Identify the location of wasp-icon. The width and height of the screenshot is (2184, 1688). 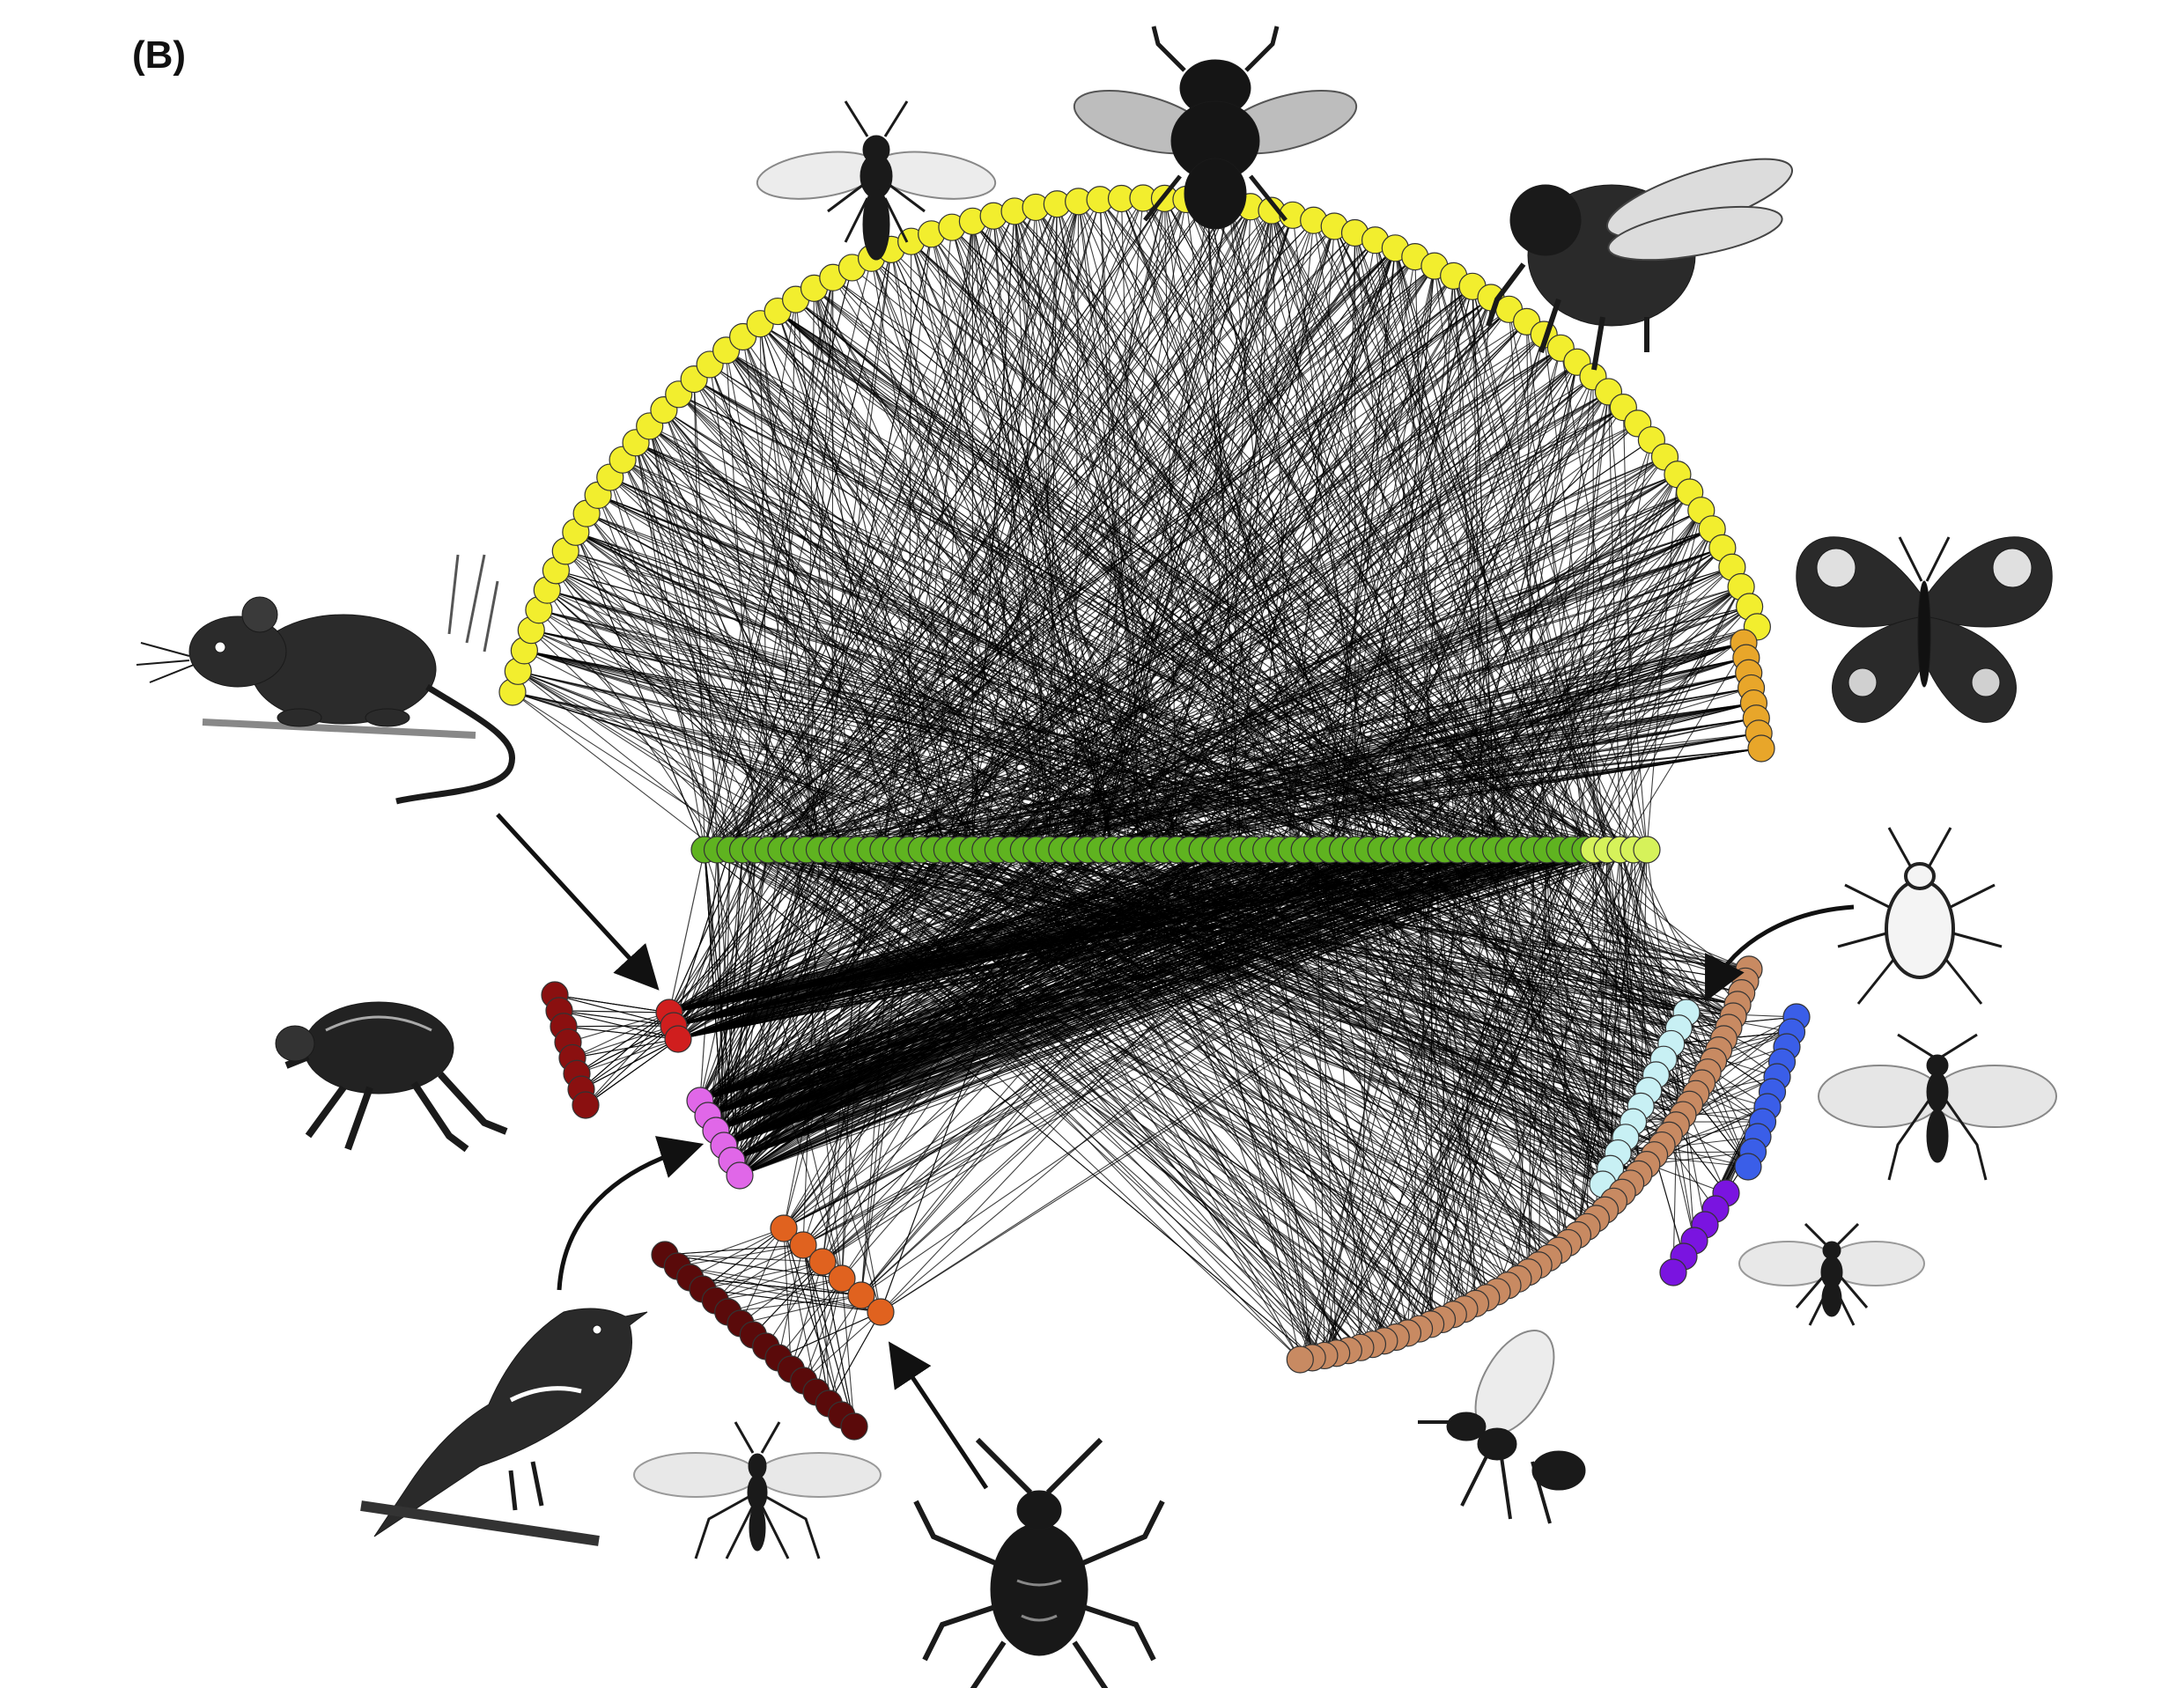
(876, 180).